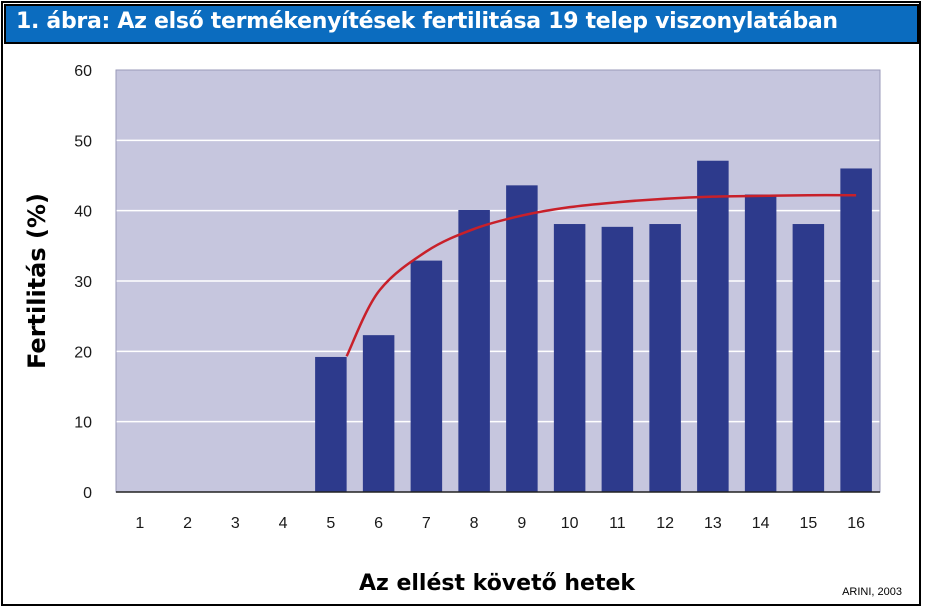 The image size is (926, 613). I want to click on y-tick-label: 40, so click(83, 212).